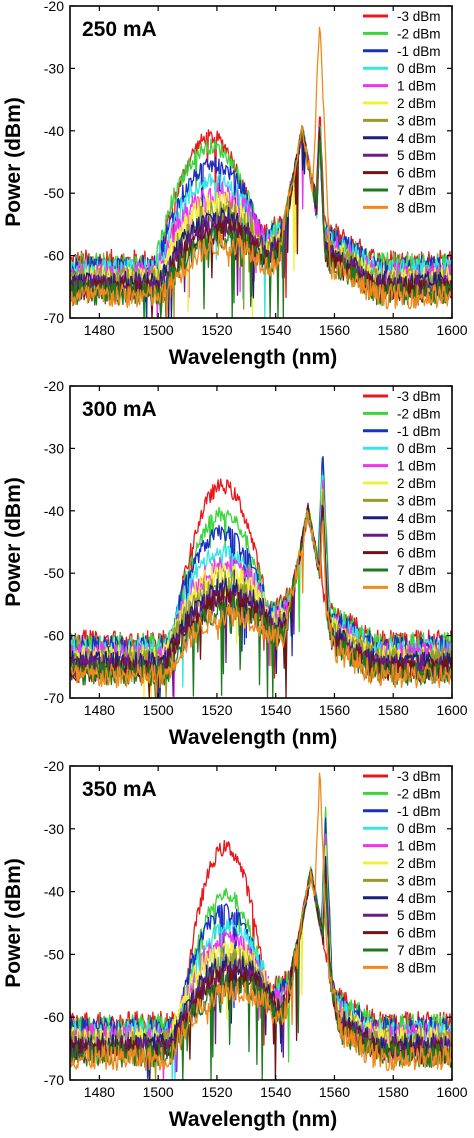 This screenshot has height=1138, width=474. I want to click on panel-label: 300 mA, so click(119, 409).